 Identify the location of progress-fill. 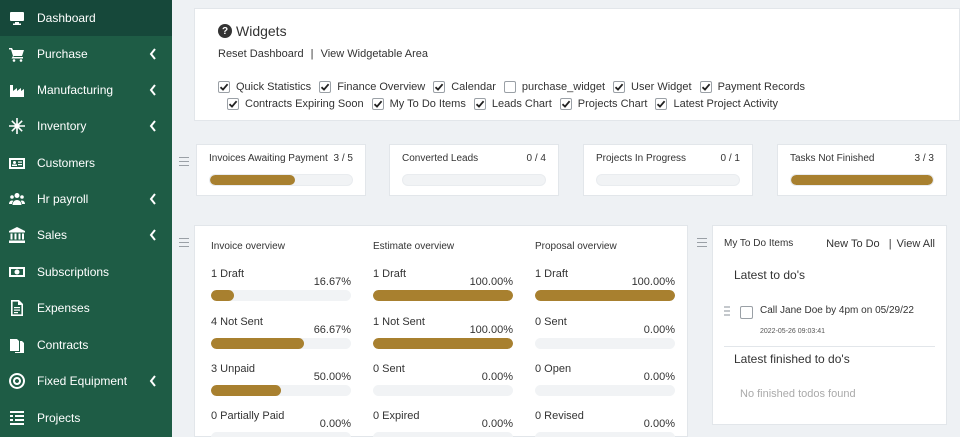
(443, 343).